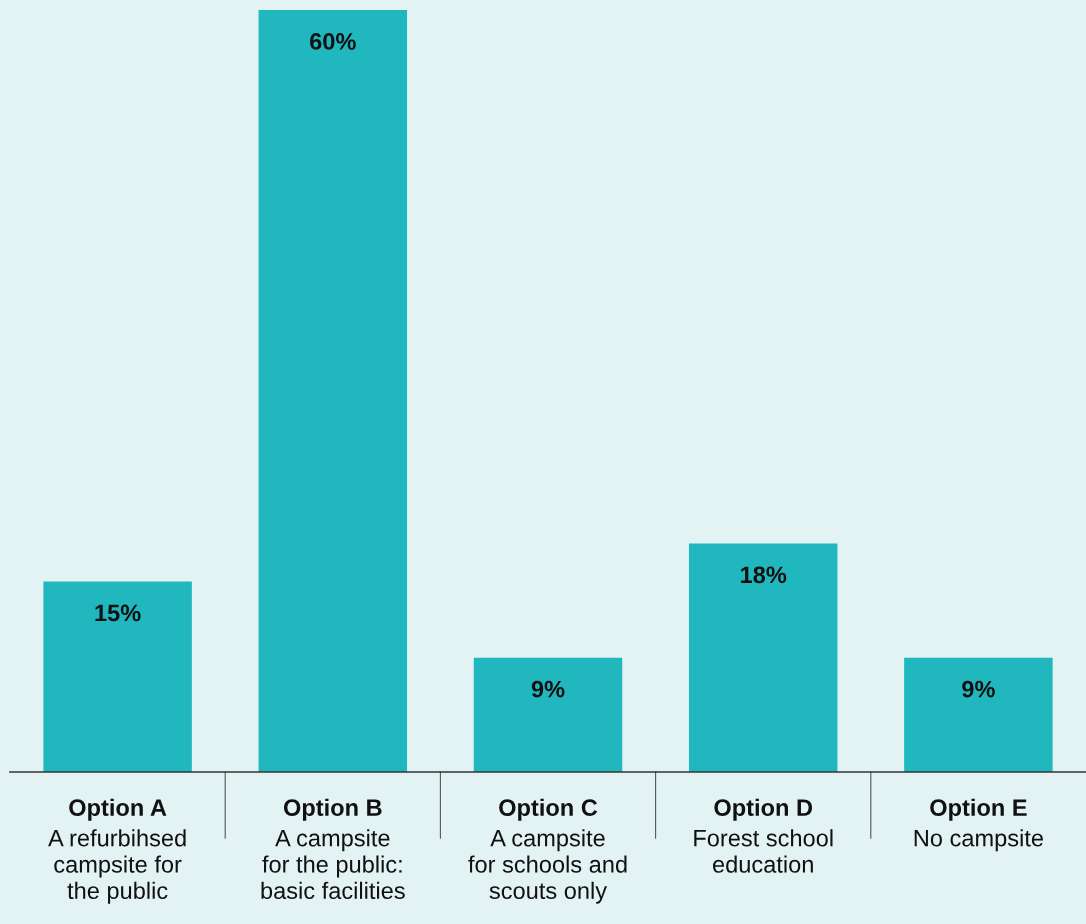 The width and height of the screenshot is (1086, 924). I want to click on data-label: 15%, so click(118, 613).